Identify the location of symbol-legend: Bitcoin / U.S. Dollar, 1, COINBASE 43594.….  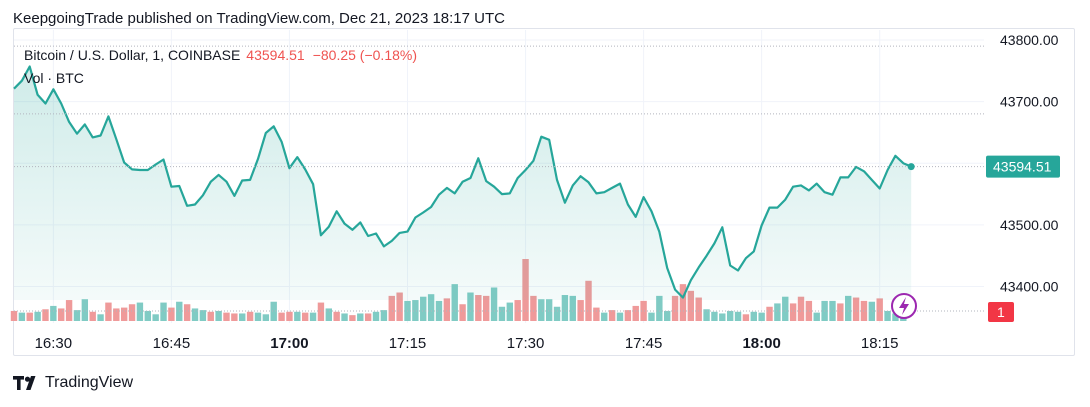
(220, 55).